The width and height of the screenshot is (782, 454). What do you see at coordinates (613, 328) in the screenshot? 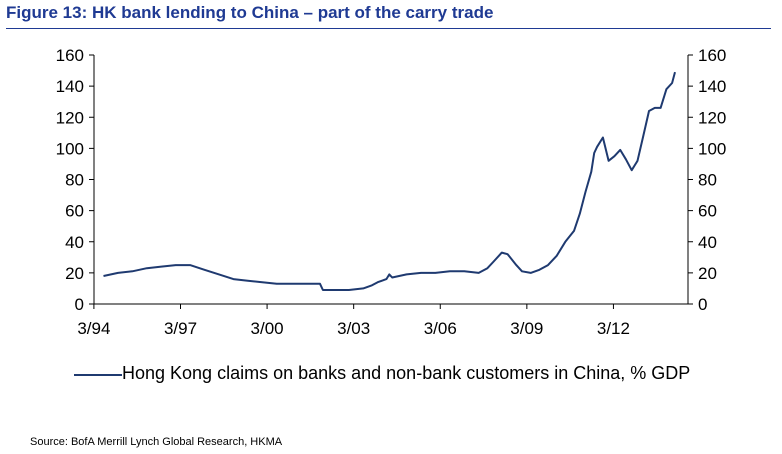
I see `x-tick-label: 3/12` at bounding box center [613, 328].